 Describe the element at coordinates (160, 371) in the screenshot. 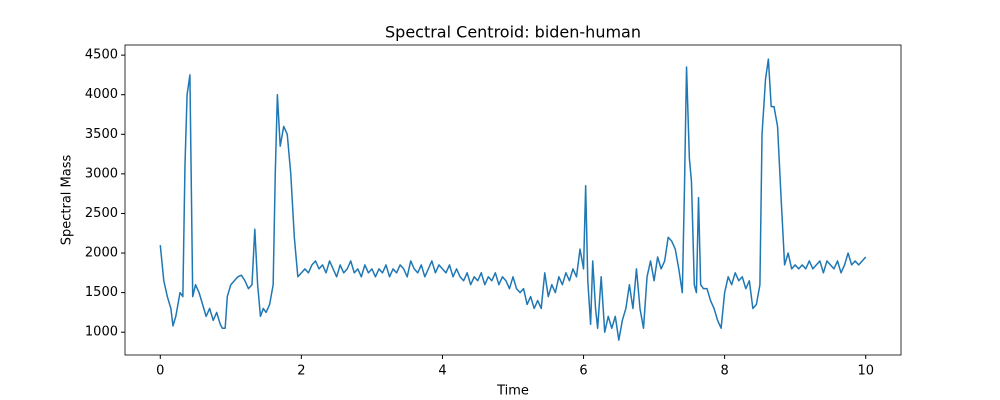

I see `x-tick-label: 0` at that location.